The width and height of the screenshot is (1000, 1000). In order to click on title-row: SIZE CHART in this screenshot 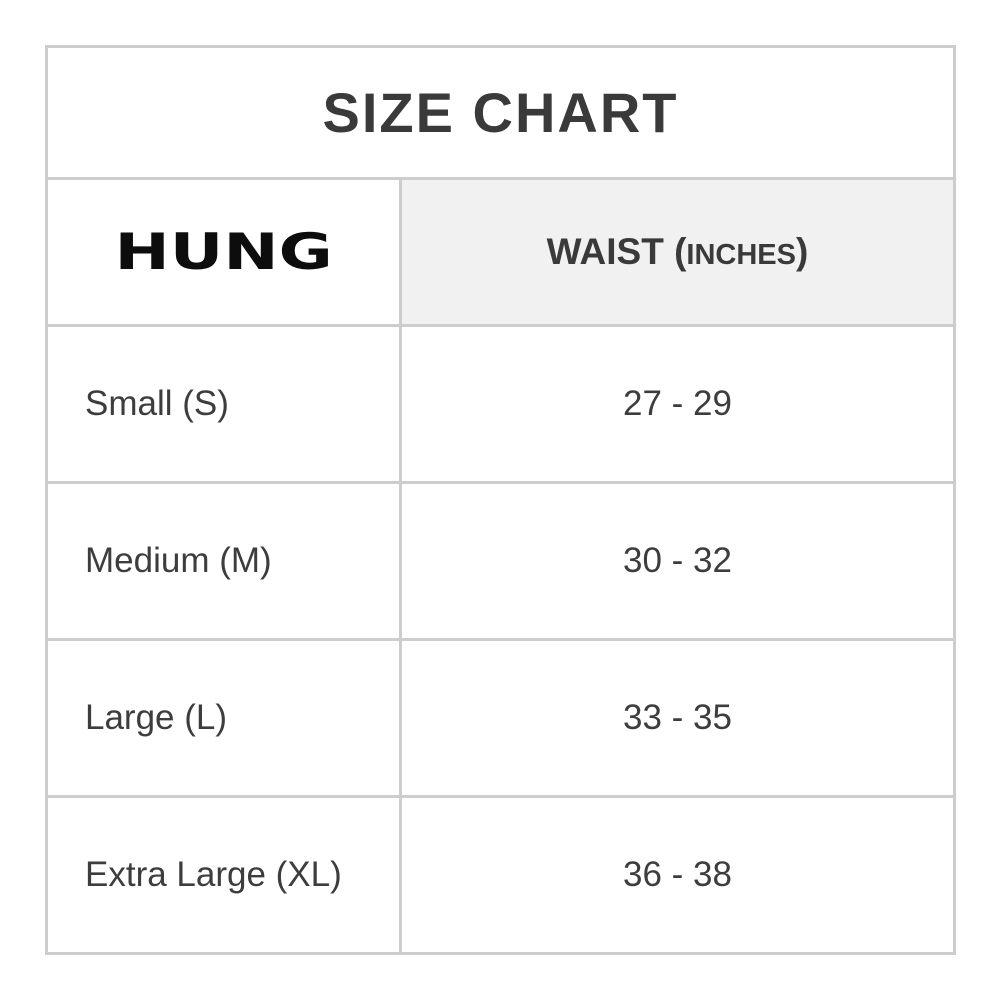, I will do `click(500, 114)`.